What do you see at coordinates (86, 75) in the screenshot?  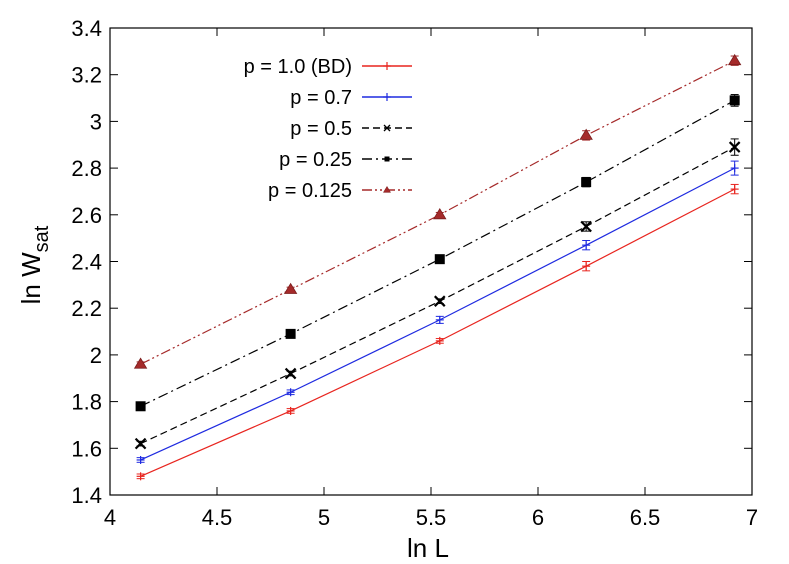 I see `y-tick-label: 3.2` at bounding box center [86, 75].